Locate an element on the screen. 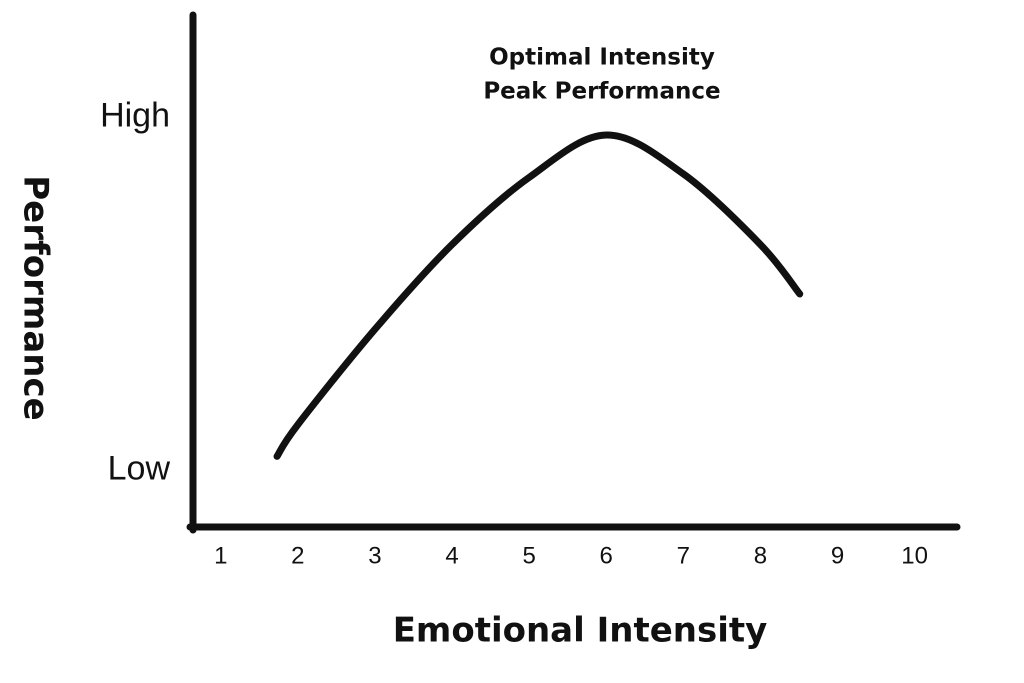 Image resolution: width=1024 pixels, height=683 pixels. x-tick-label: 9 is located at coordinates (837, 555).